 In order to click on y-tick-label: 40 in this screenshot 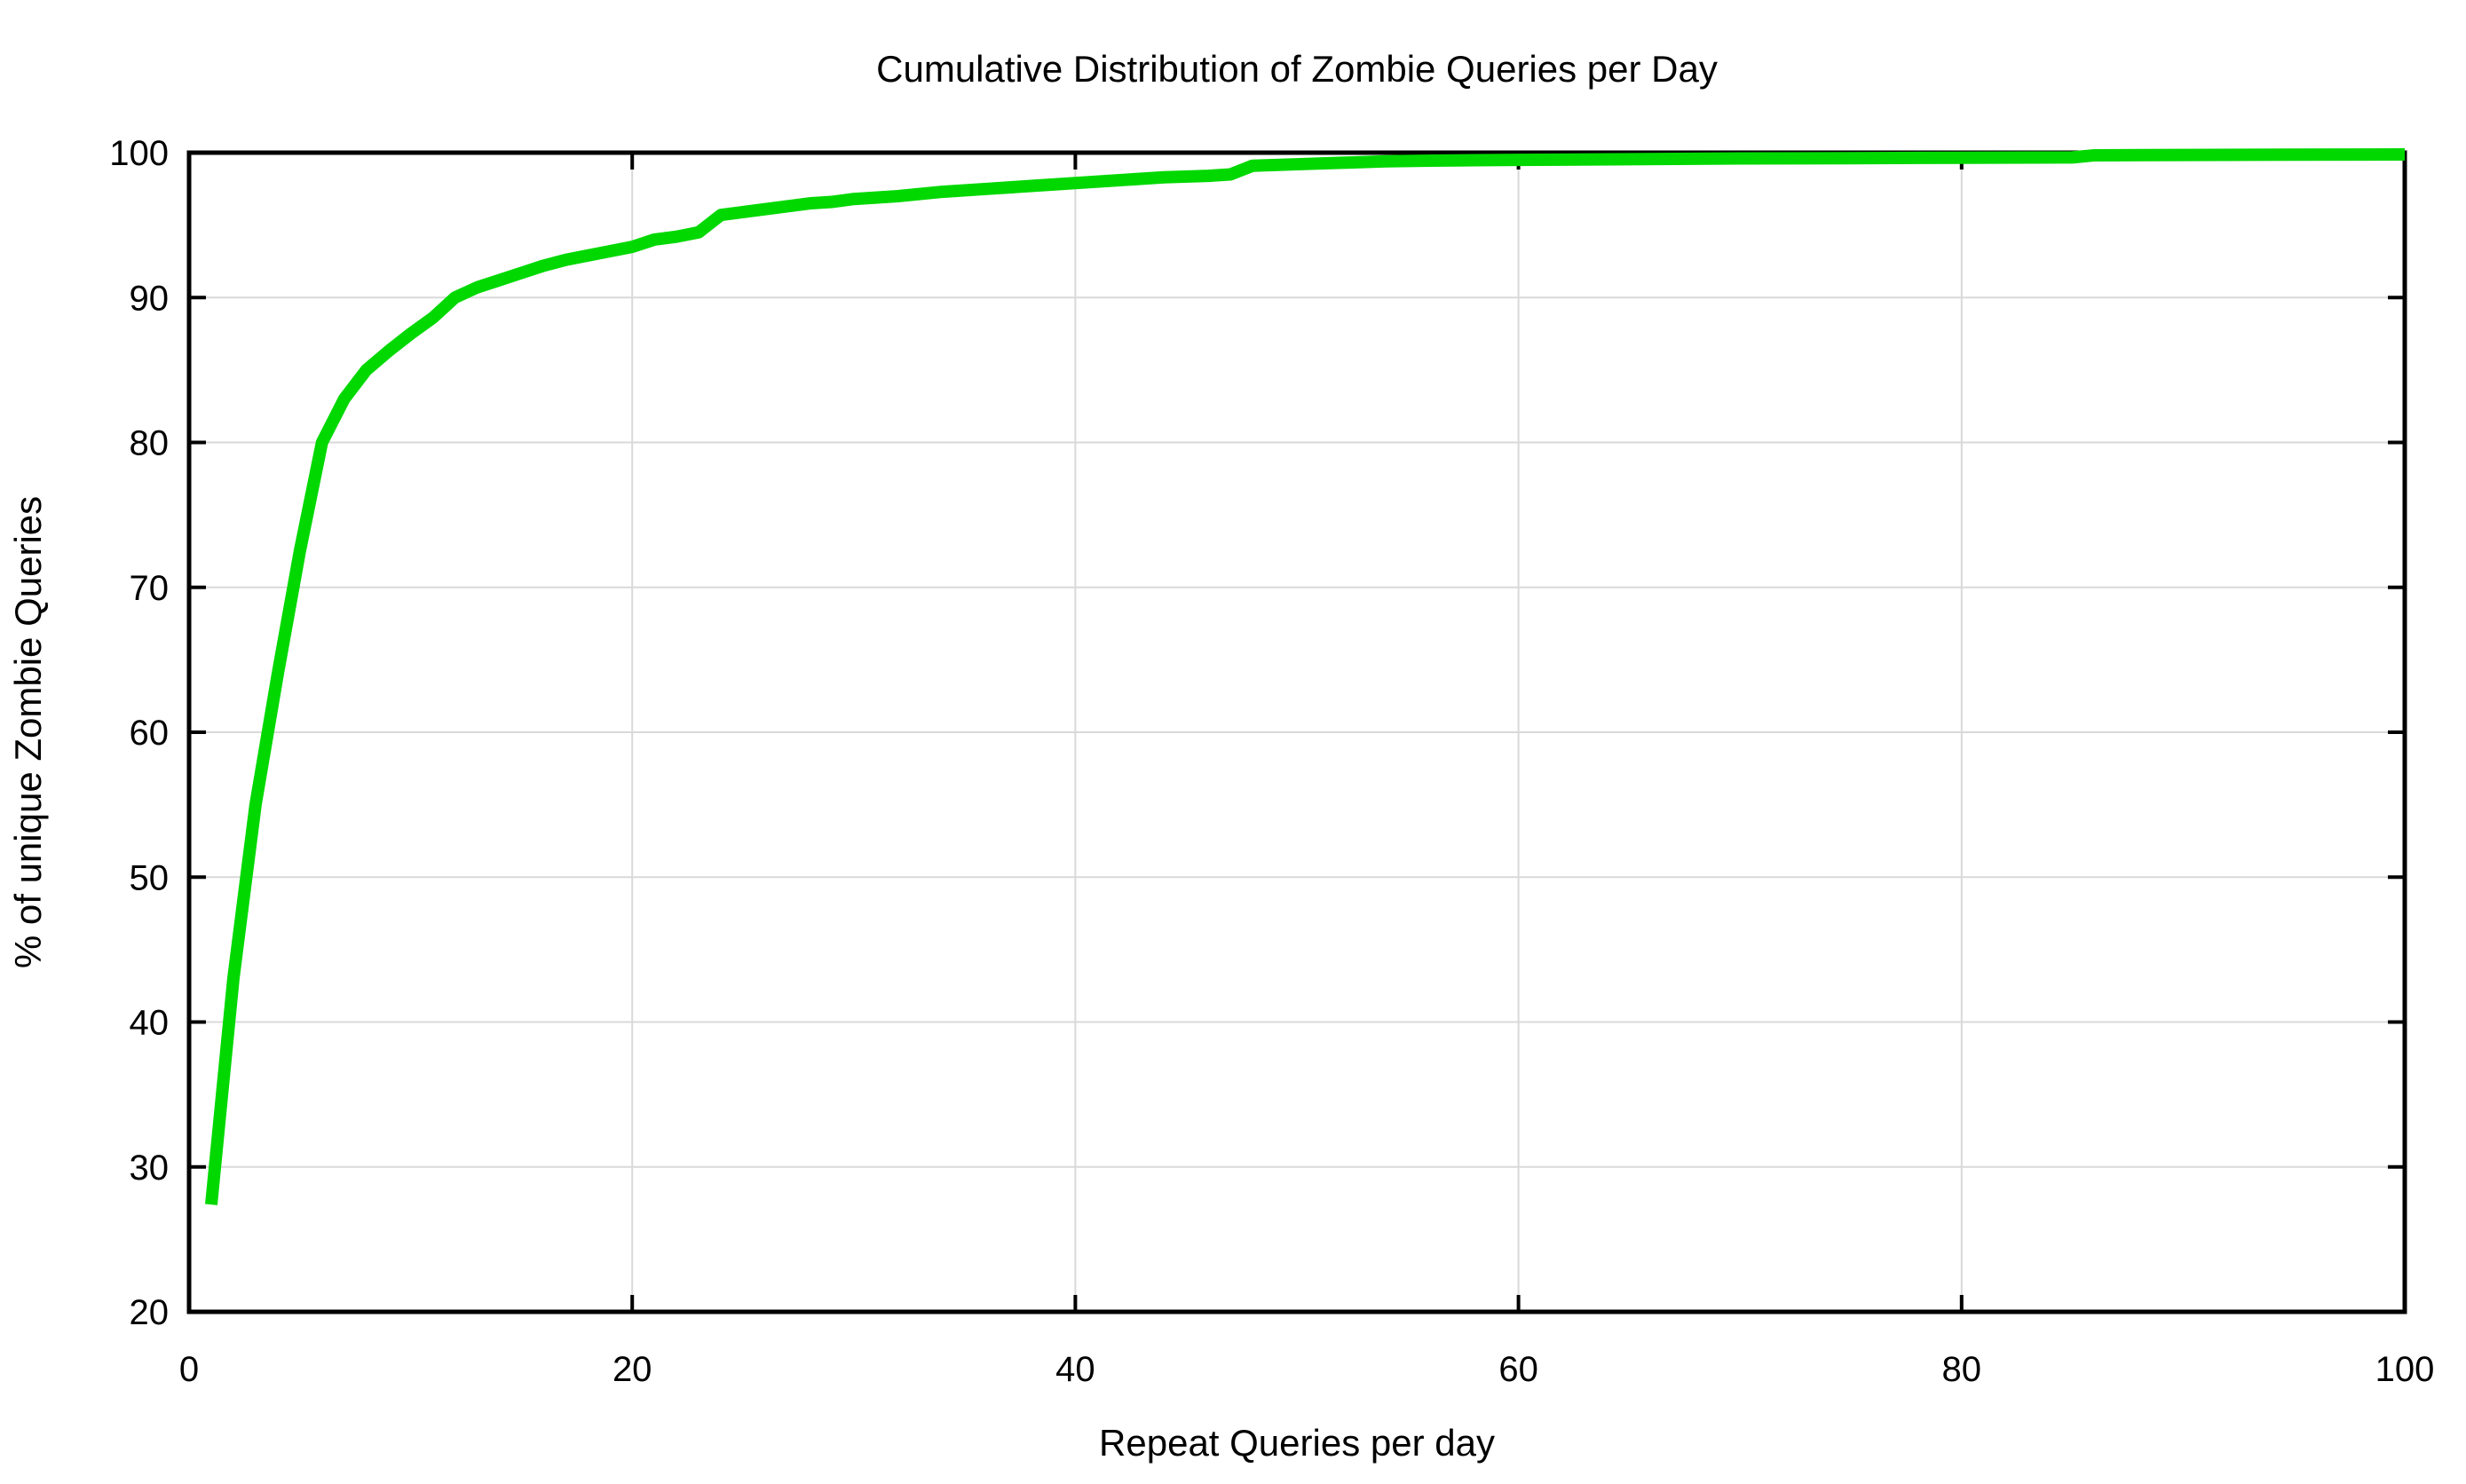, I will do `click(150, 1024)`.